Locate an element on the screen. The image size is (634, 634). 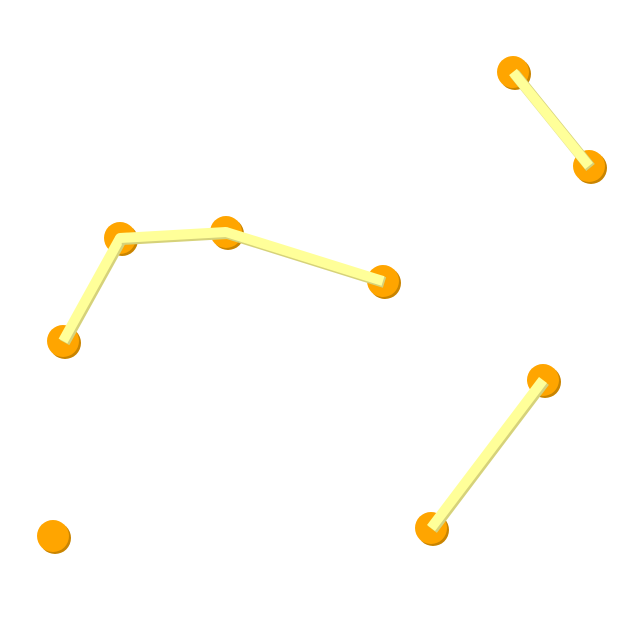
edge-n1-n2 is located at coordinates (552, 119).